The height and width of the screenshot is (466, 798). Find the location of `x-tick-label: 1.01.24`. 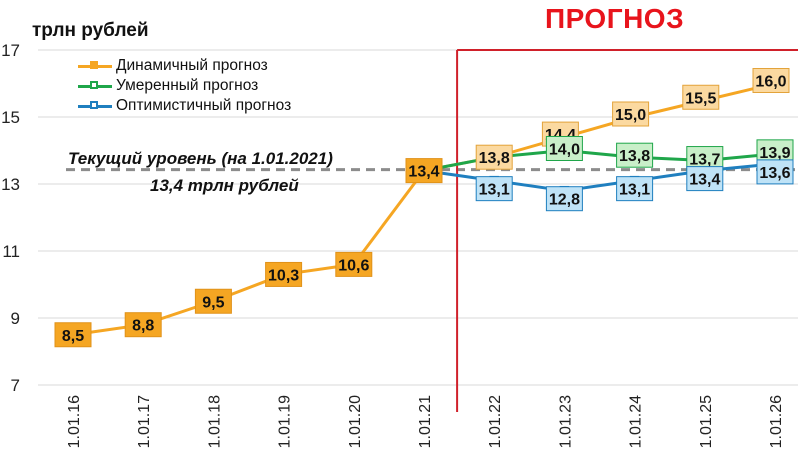

x-tick-label: 1.01.24 is located at coordinates (636, 421).